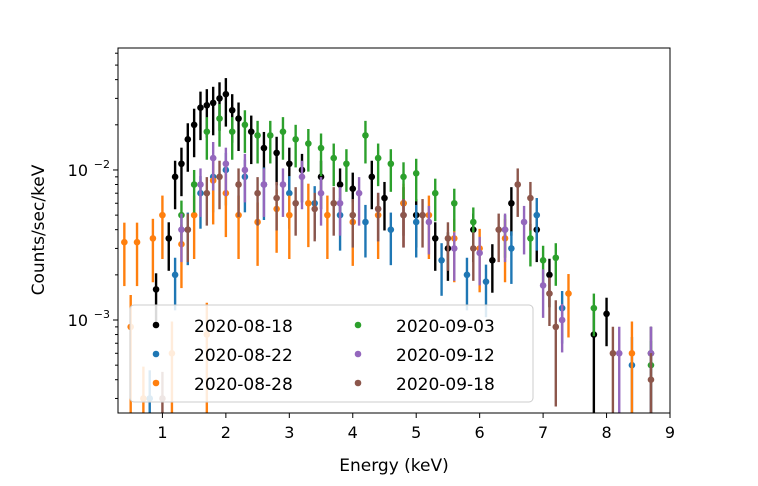 Image resolution: width=758 pixels, height=486 pixels. What do you see at coordinates (416, 432) in the screenshot?
I see `x-tick-label: 5` at bounding box center [416, 432].